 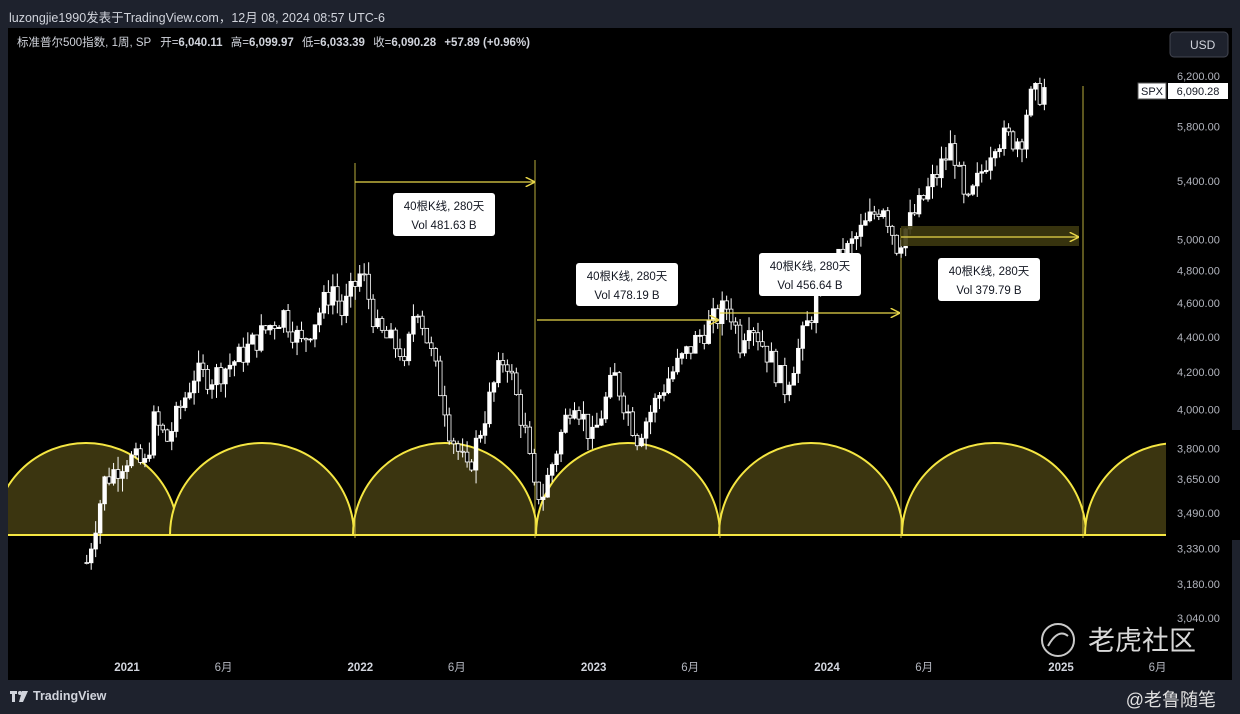 I want to click on low-label: 低=, so click(x=311, y=42).